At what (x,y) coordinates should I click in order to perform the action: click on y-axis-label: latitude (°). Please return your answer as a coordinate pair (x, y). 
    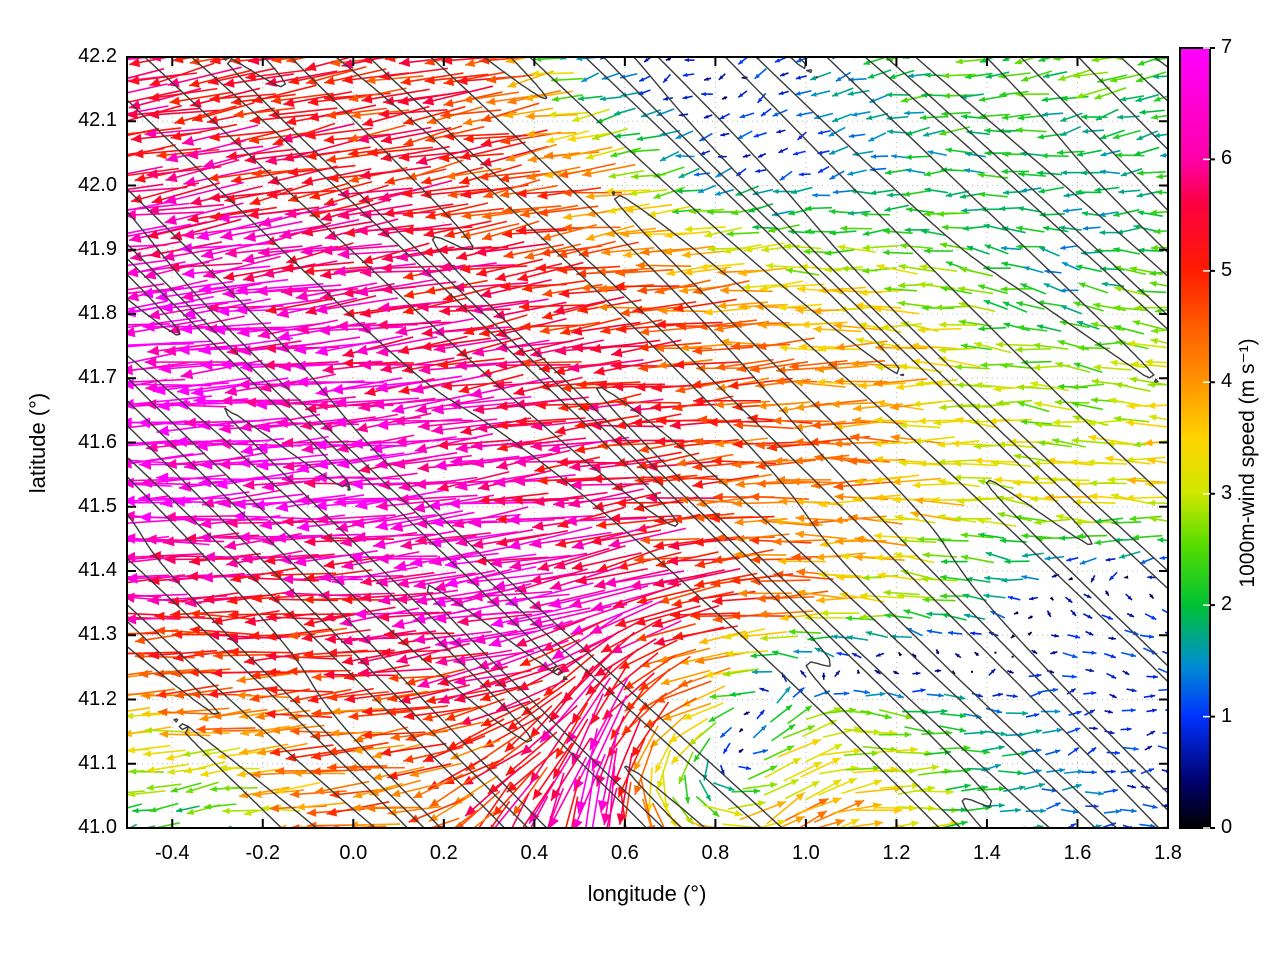
    Looking at the image, I should click on (37, 443).